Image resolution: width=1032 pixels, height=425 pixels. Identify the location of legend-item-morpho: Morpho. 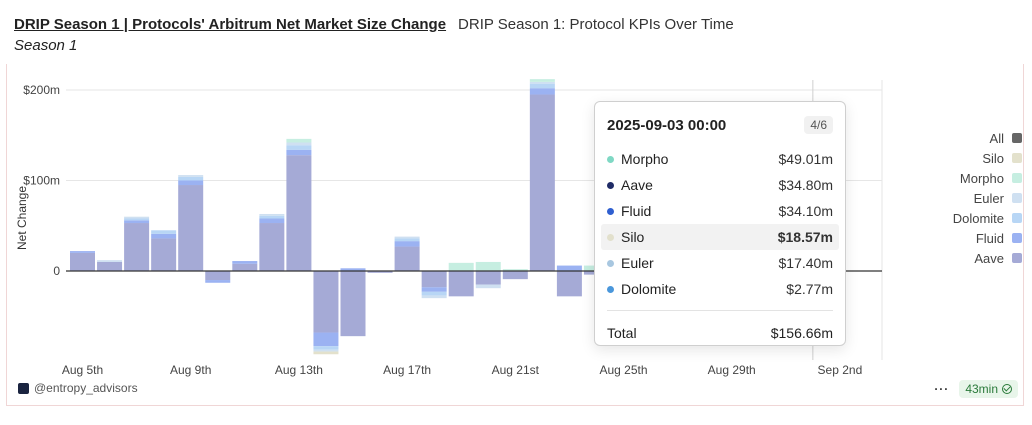
(987, 178).